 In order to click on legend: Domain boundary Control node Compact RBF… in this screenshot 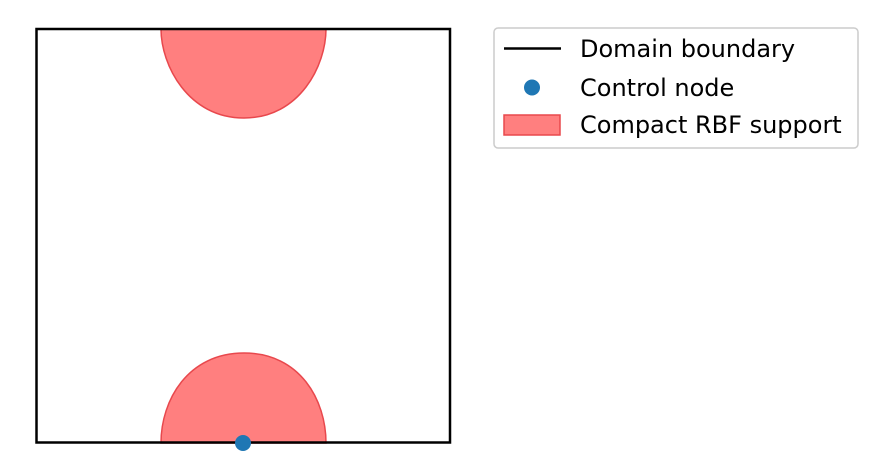, I will do `click(676, 88)`.